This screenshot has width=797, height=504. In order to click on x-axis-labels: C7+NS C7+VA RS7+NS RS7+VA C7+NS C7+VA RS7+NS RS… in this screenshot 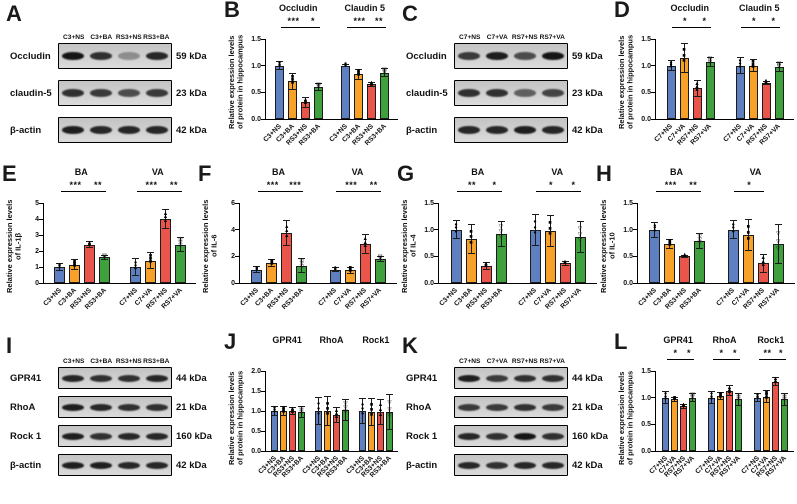, I will do `click(721, 473)`.